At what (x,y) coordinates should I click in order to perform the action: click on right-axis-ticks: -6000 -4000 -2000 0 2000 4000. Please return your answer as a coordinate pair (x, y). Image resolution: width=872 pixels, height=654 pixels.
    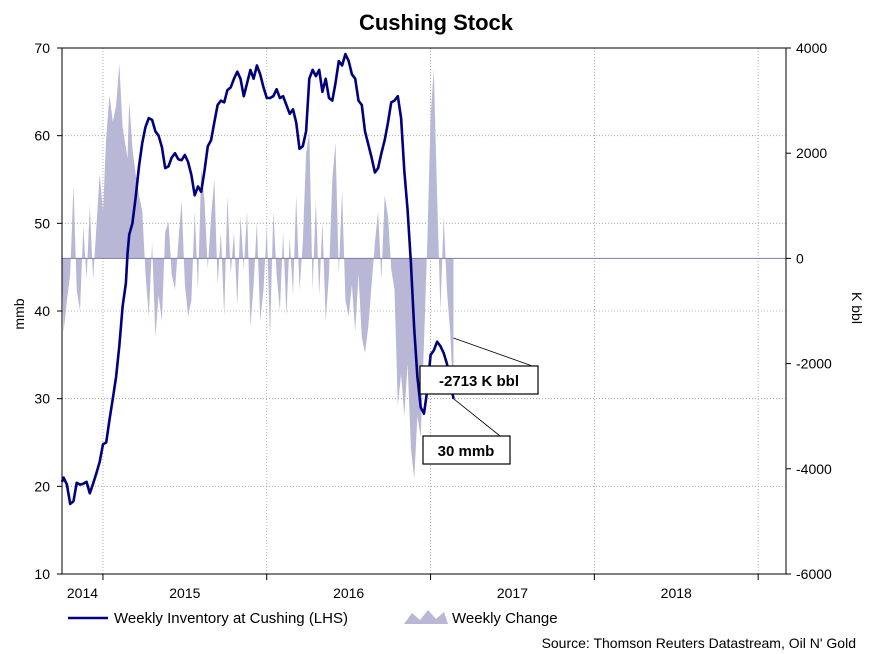
    Looking at the image, I should click on (809, 311).